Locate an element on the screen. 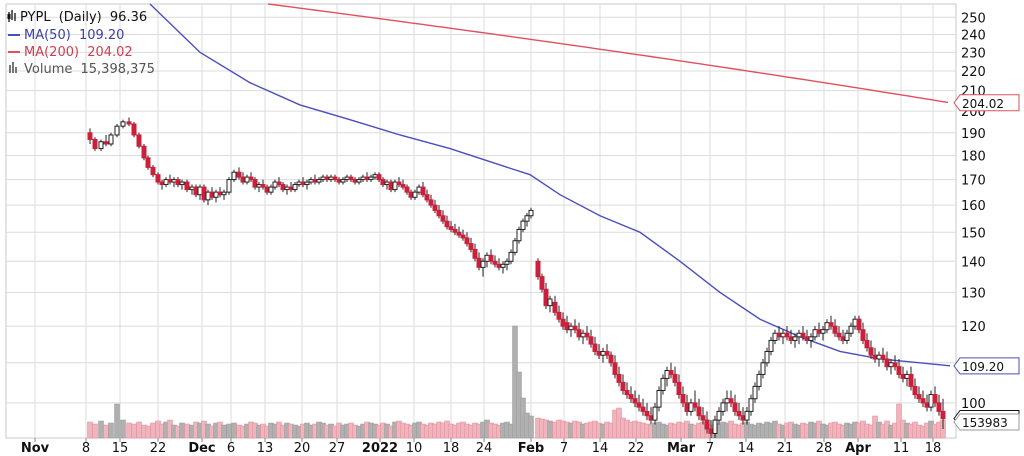  y-tick-label: 140 is located at coordinates (973, 262).